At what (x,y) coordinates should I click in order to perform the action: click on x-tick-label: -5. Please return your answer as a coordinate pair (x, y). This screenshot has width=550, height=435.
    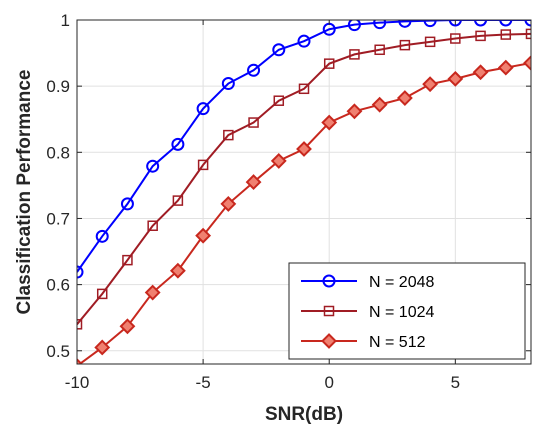
    Looking at the image, I should click on (203, 382).